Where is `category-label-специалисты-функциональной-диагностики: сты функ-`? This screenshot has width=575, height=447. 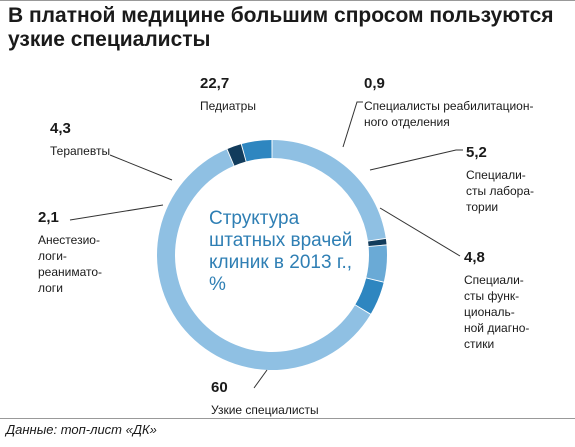
category-label-специалисты-функциональной-диагностики: сты функ- is located at coordinates (491, 296).